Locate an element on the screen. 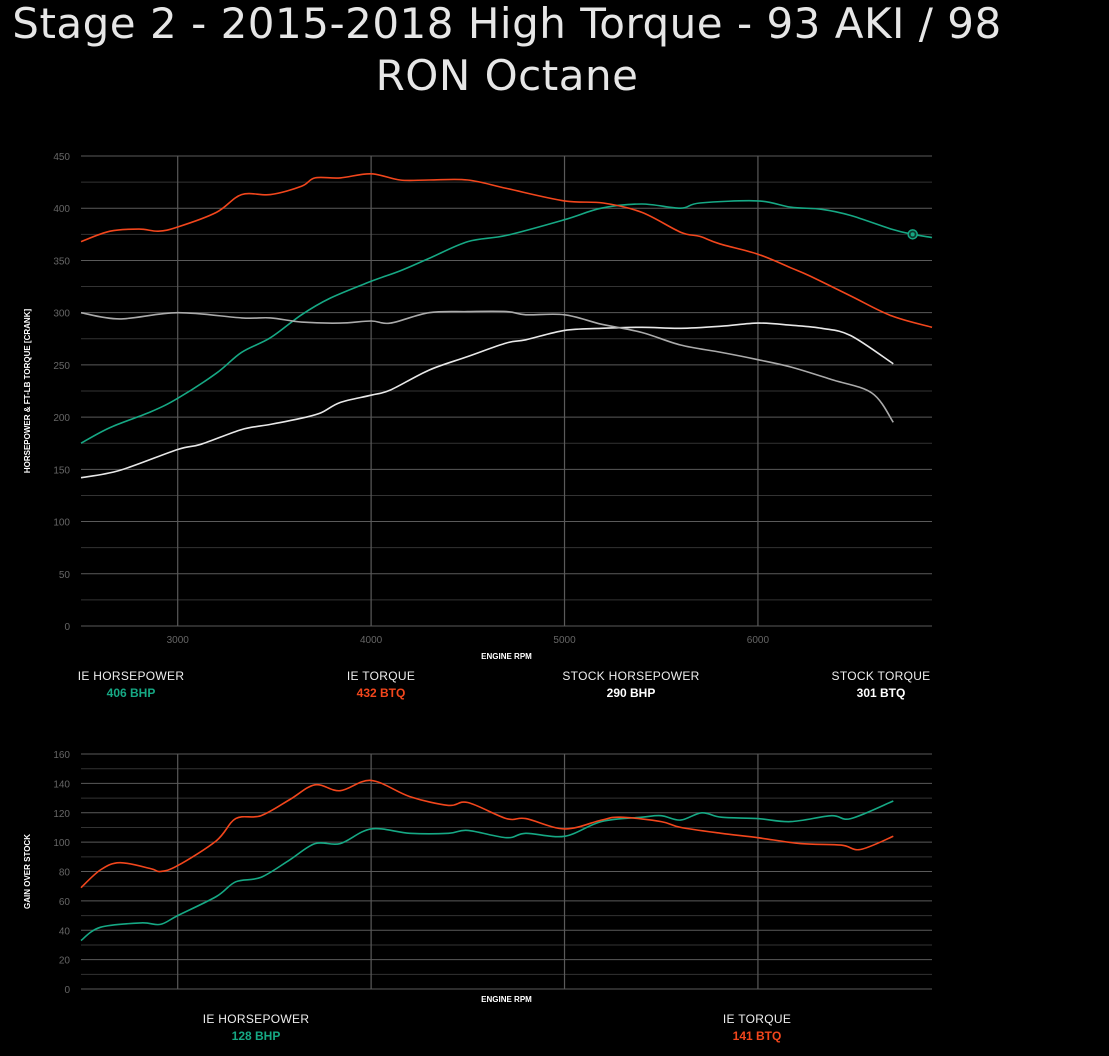 The height and width of the screenshot is (1056, 1109). y-tick-label: 200 is located at coordinates (61, 418).